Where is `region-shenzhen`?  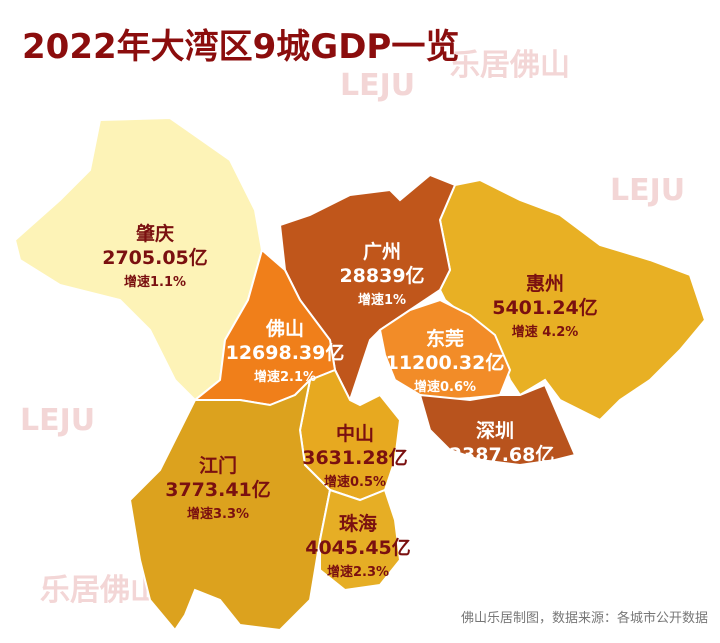
region-shenzhen is located at coordinates (497, 425).